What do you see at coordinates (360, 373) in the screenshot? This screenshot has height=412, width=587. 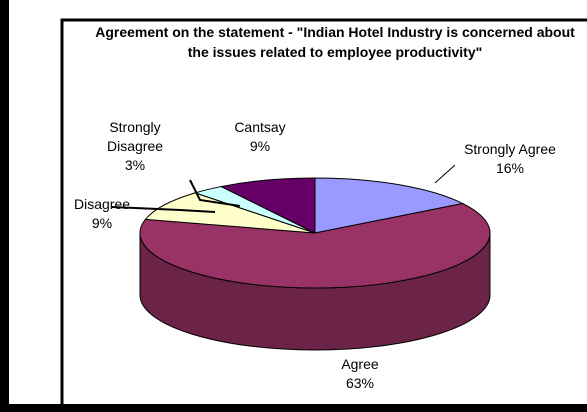 I see `slice-label: Agree 63%` at bounding box center [360, 373].